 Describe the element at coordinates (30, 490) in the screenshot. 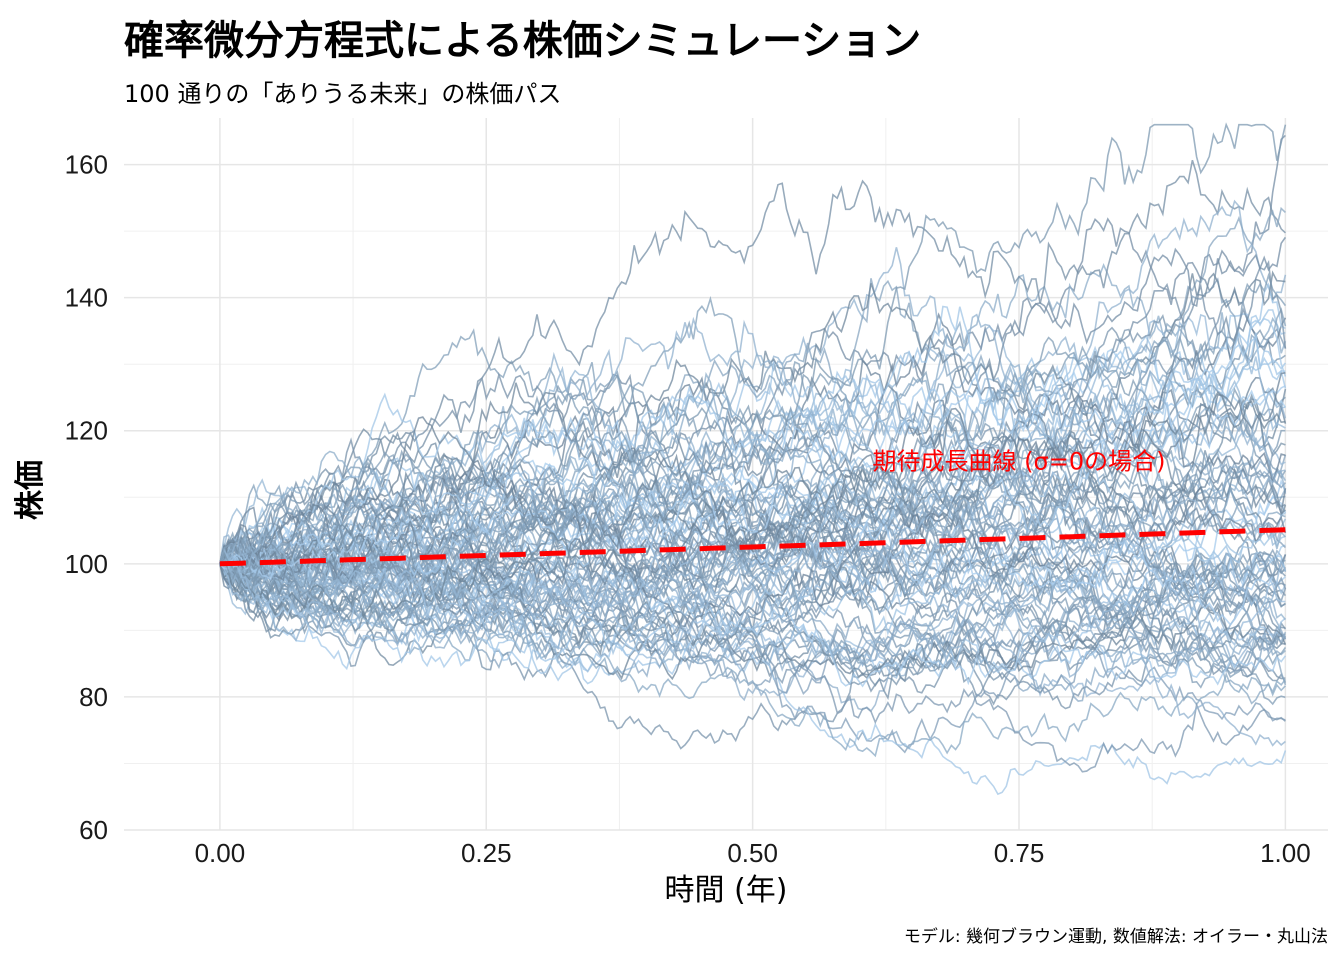

I see `y-axis-title: 株価` at that location.